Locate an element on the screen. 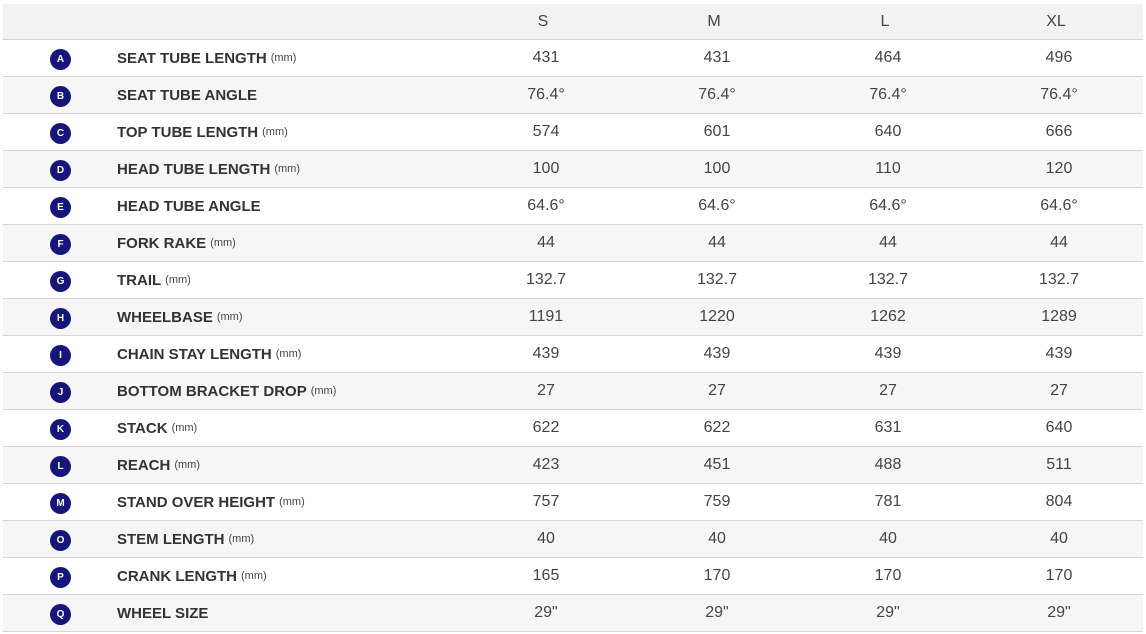 This screenshot has height=634, width=1146. value-cell: 439 is located at coordinates (546, 354).